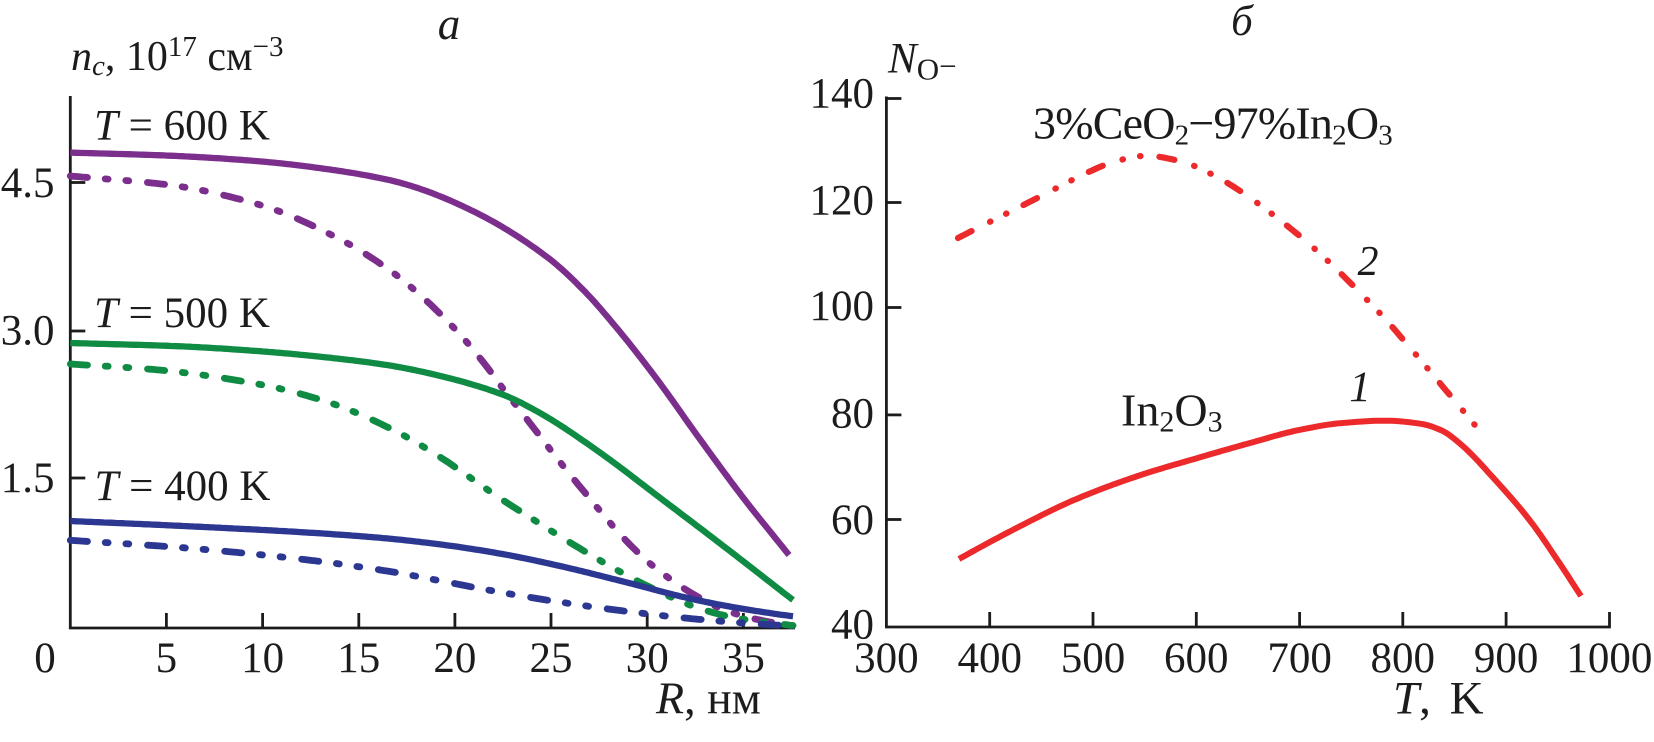 The width and height of the screenshot is (1654, 742). What do you see at coordinates (989, 658) in the screenshot?
I see `svg-text: 400` at bounding box center [989, 658].